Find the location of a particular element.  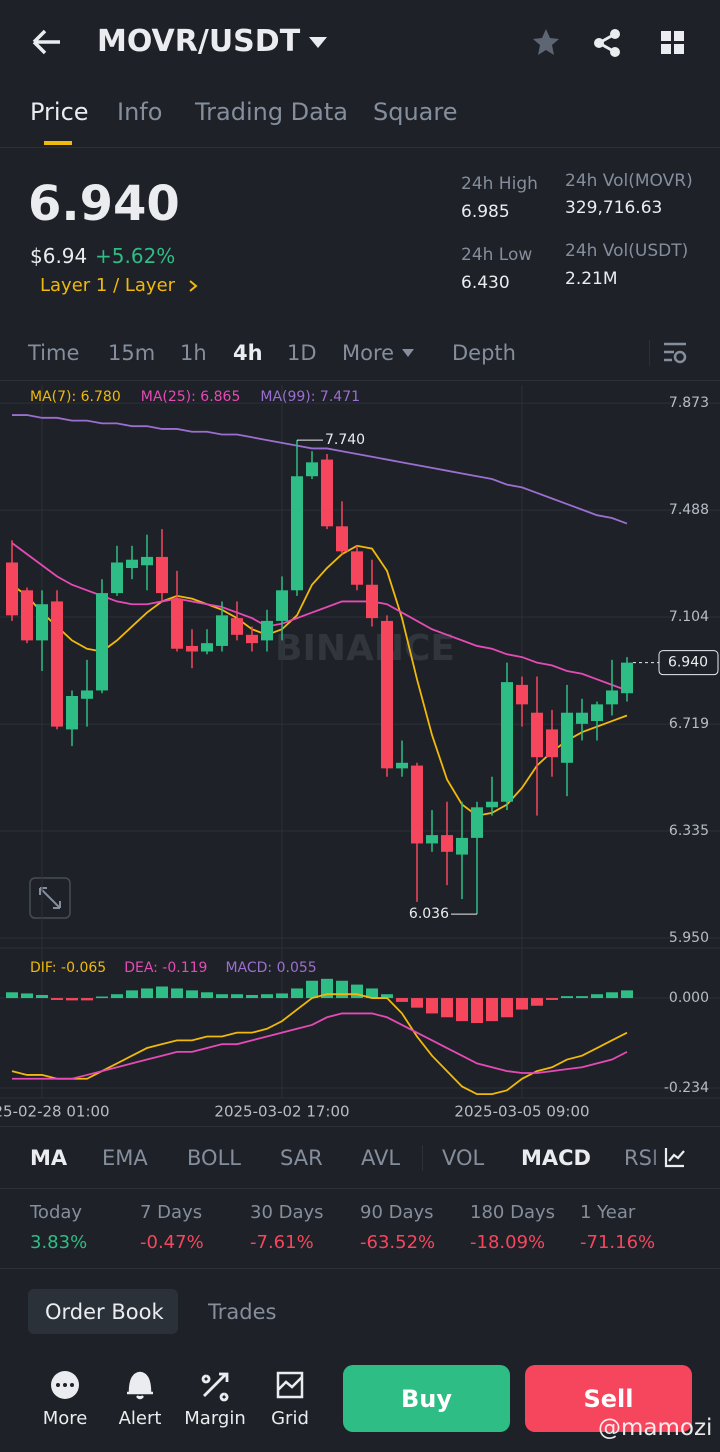

y-tick-label: 7.104 is located at coordinates (689, 617).